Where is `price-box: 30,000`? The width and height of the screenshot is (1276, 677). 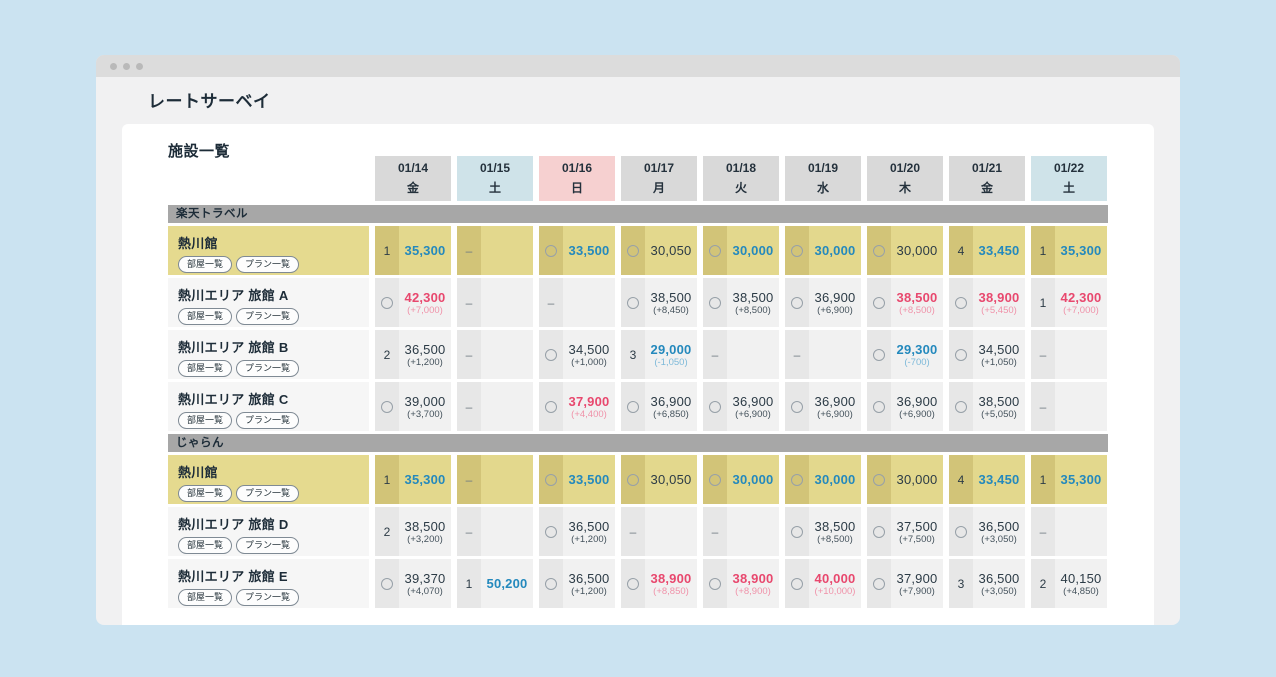
price-box: 30,000 is located at coordinates (753, 479).